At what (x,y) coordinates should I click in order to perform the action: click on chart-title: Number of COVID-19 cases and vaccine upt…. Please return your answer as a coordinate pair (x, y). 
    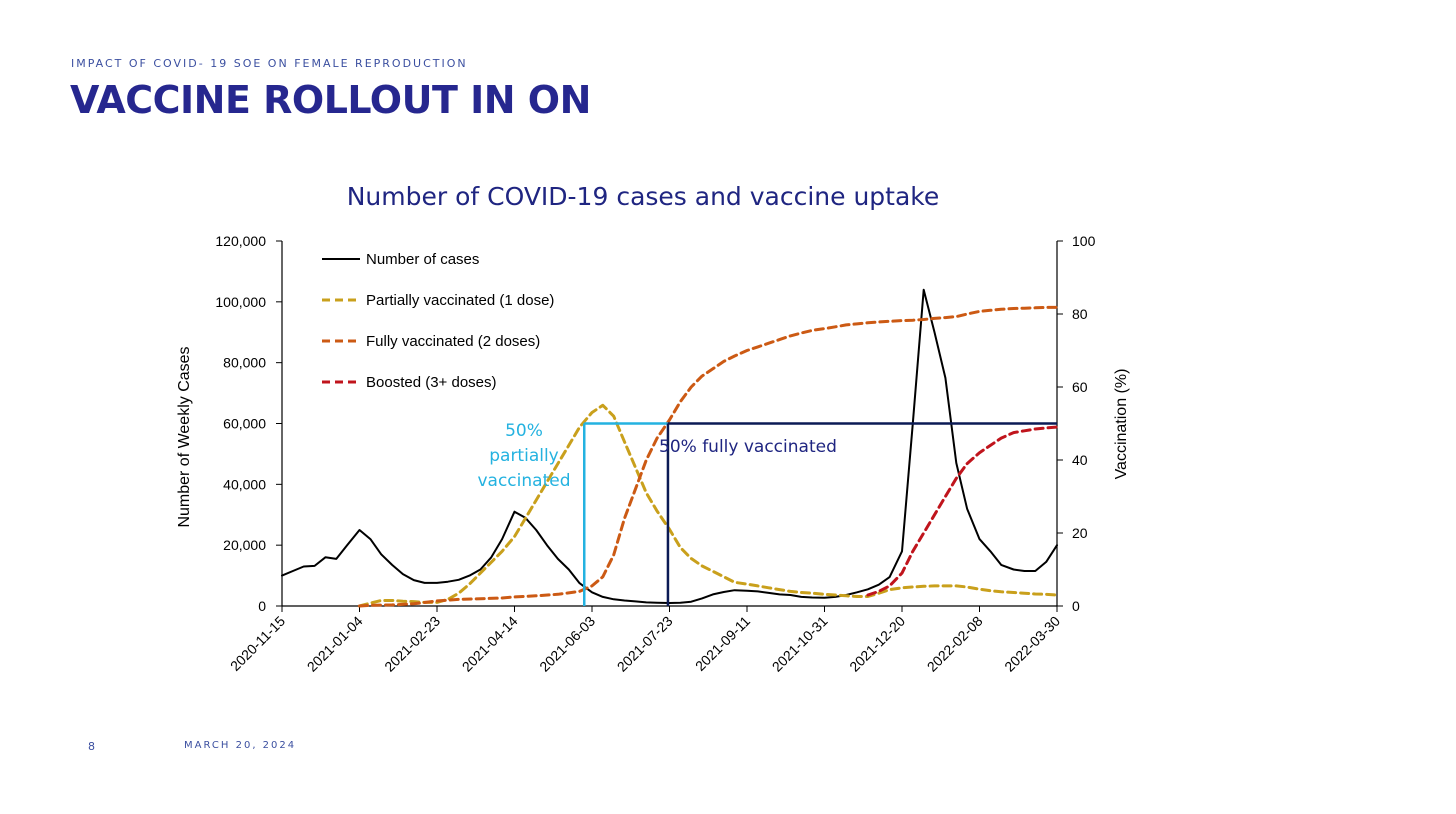
    Looking at the image, I should click on (643, 196).